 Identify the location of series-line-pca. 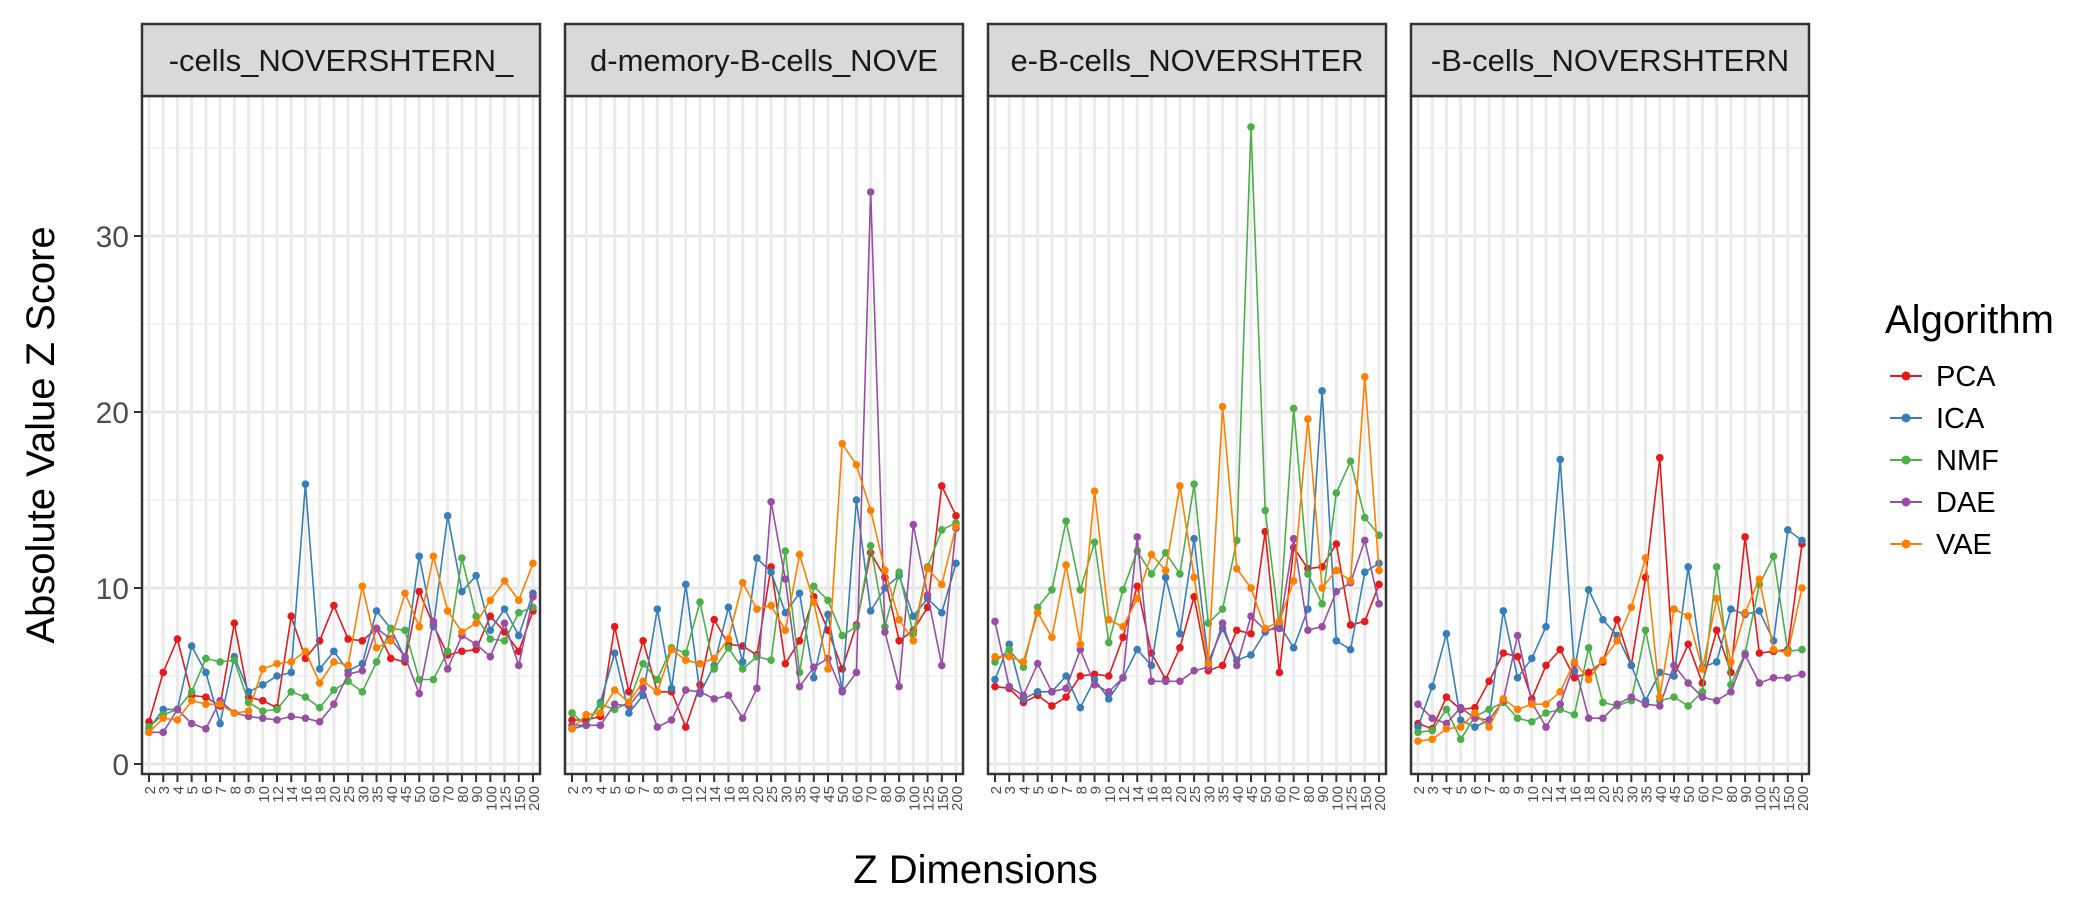
(341, 655).